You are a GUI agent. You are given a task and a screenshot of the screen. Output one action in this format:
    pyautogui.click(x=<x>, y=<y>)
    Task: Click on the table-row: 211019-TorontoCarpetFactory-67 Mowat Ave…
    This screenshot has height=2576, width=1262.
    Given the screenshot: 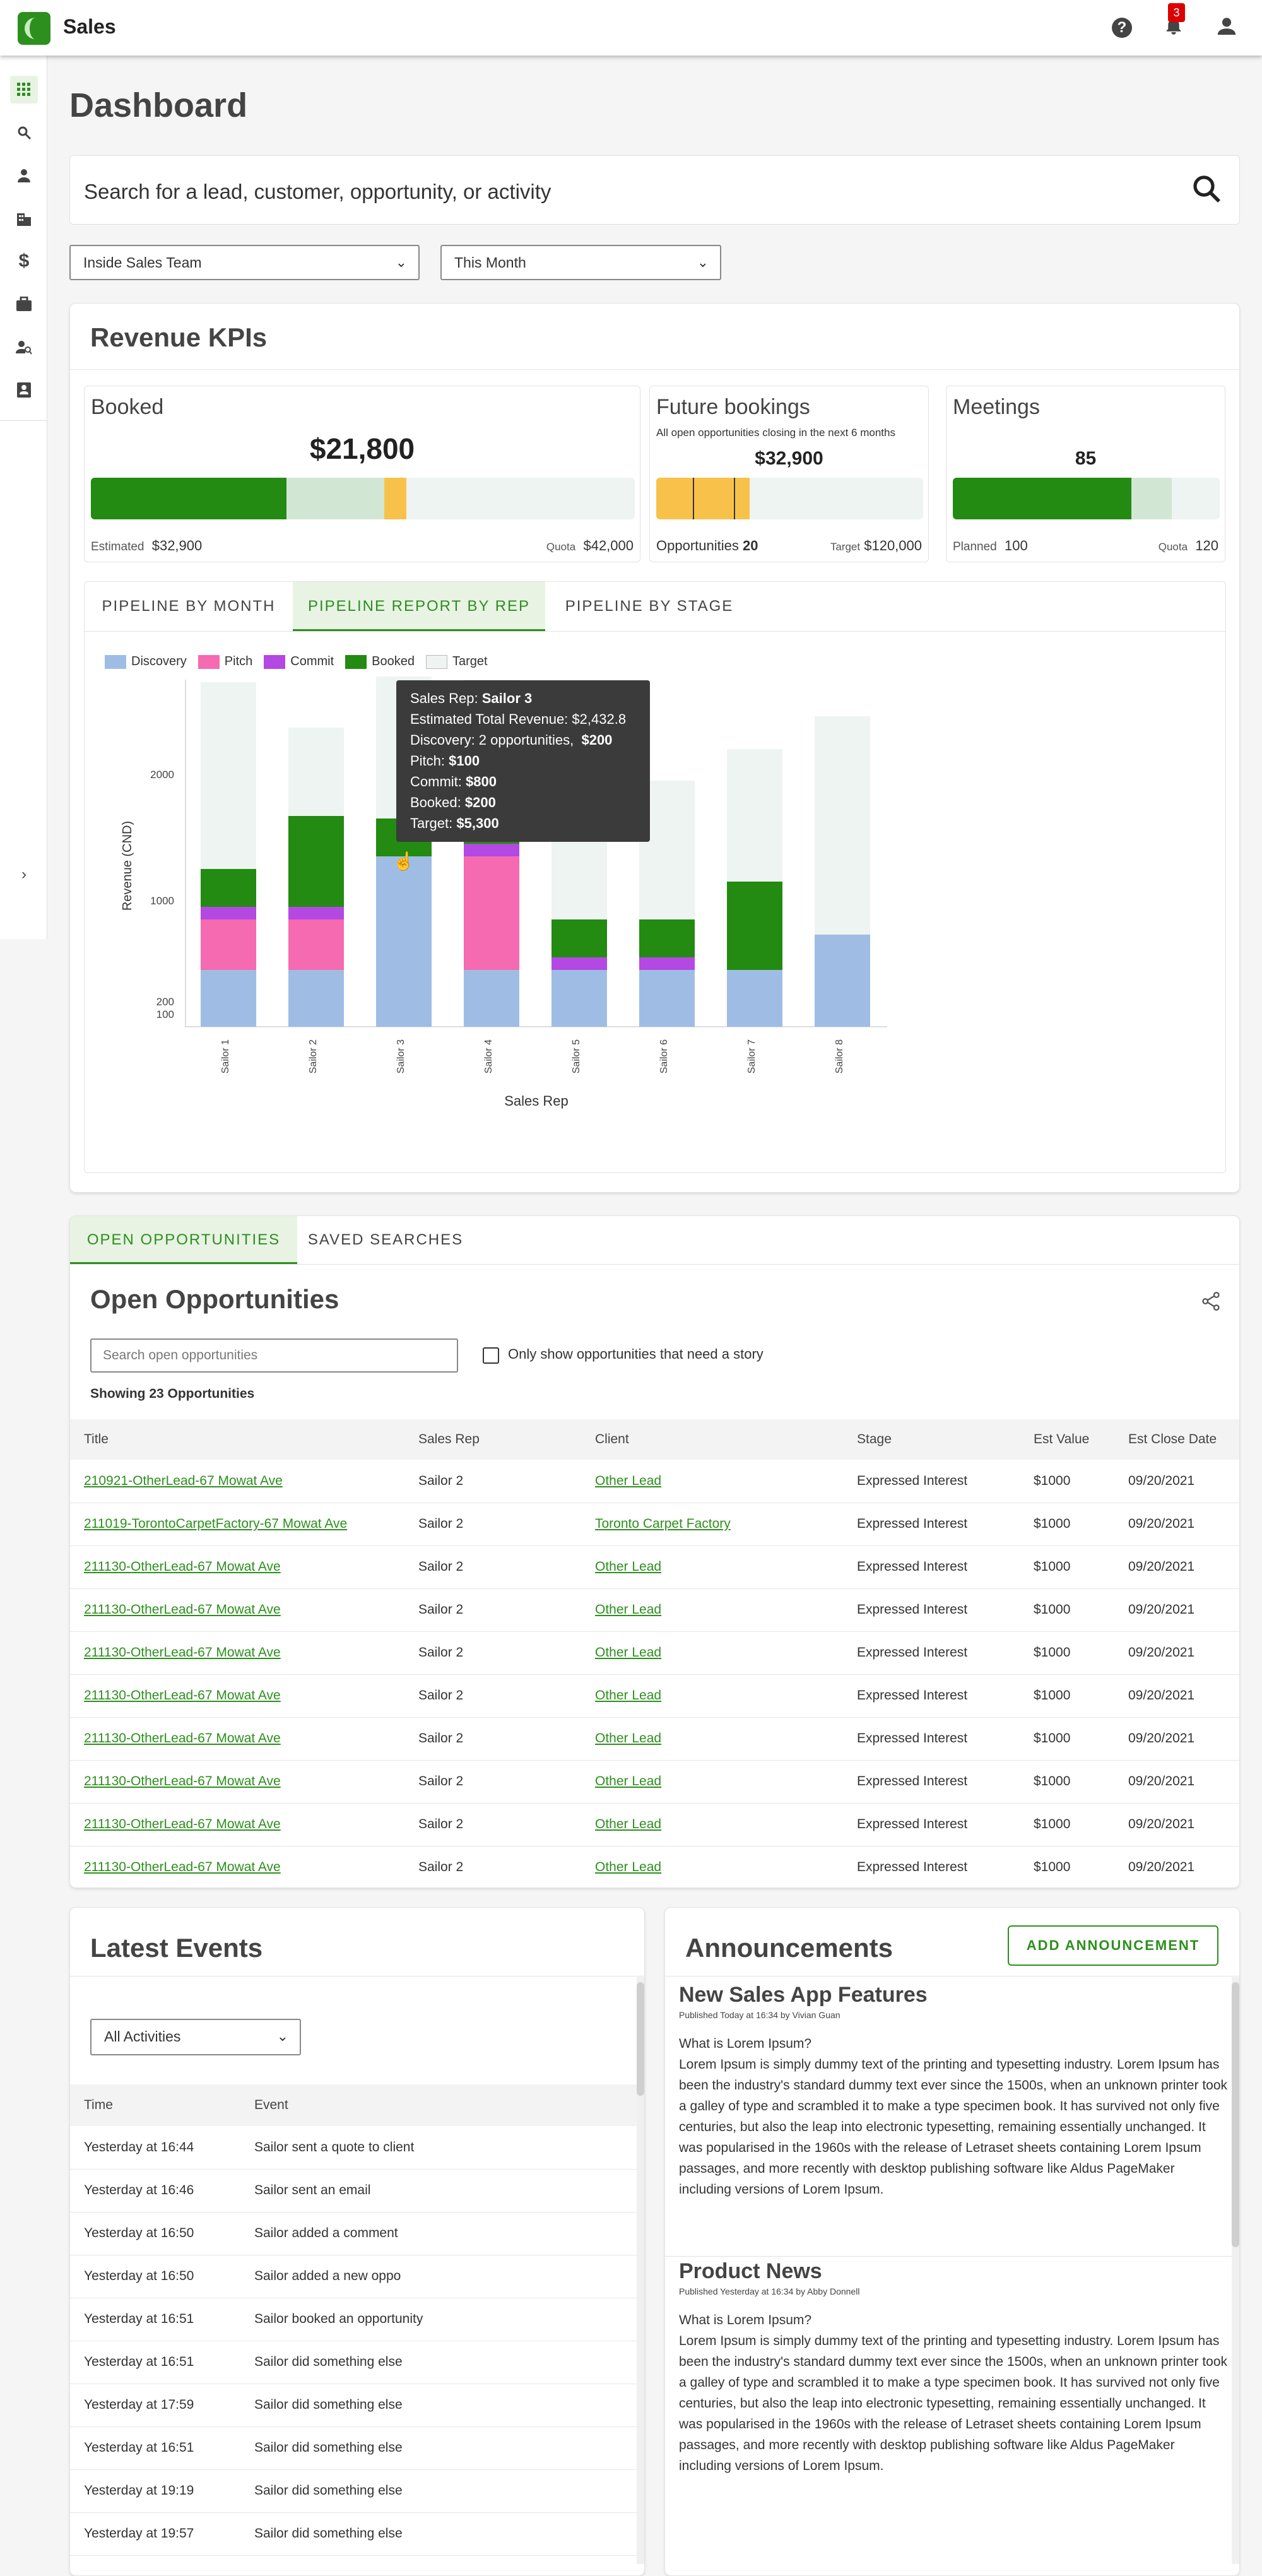 What is the action you would take?
    pyautogui.click(x=654, y=1525)
    